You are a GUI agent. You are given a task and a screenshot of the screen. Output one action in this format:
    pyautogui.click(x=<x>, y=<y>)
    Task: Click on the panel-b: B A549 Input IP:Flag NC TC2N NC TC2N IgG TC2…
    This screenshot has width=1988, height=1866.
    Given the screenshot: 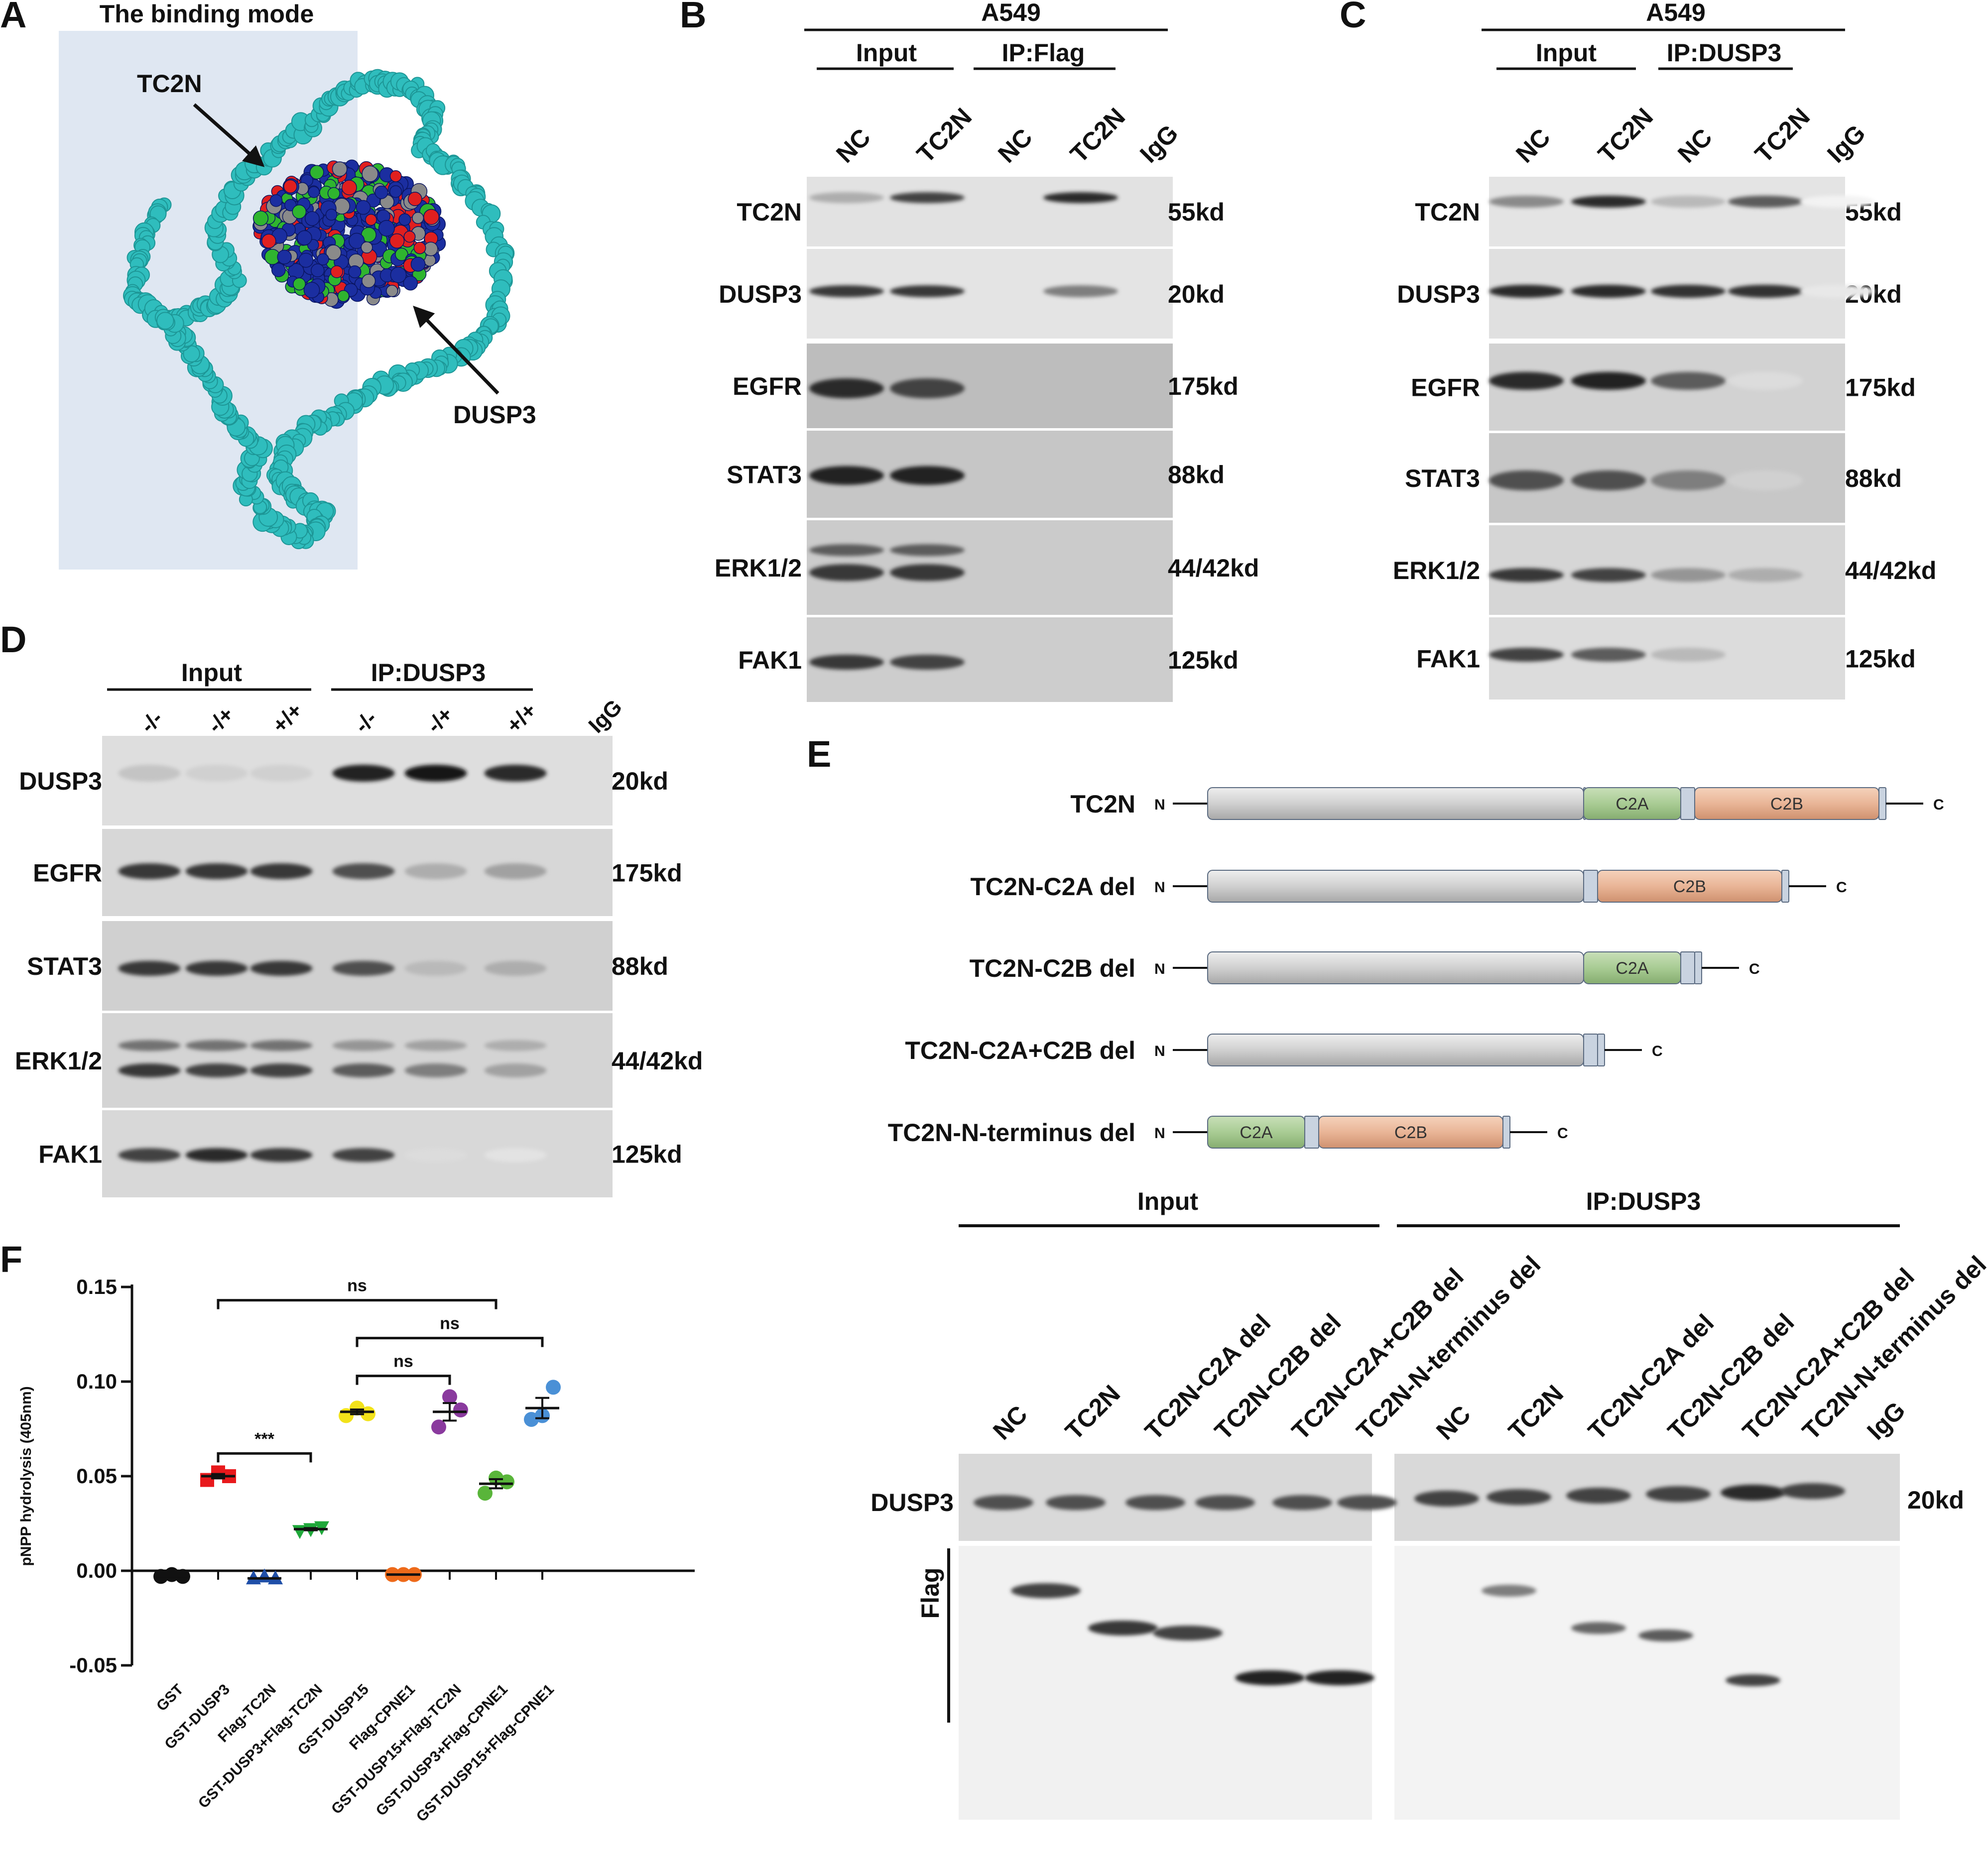 What is the action you would take?
    pyautogui.click(x=969, y=351)
    